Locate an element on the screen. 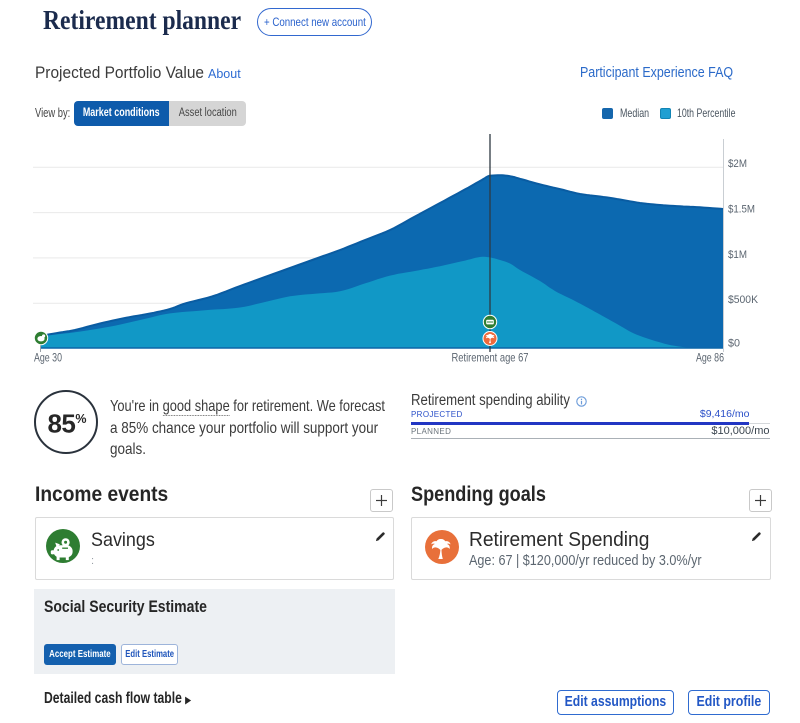 This screenshot has height=723, width=800. svg-text: $500K is located at coordinates (743, 300).